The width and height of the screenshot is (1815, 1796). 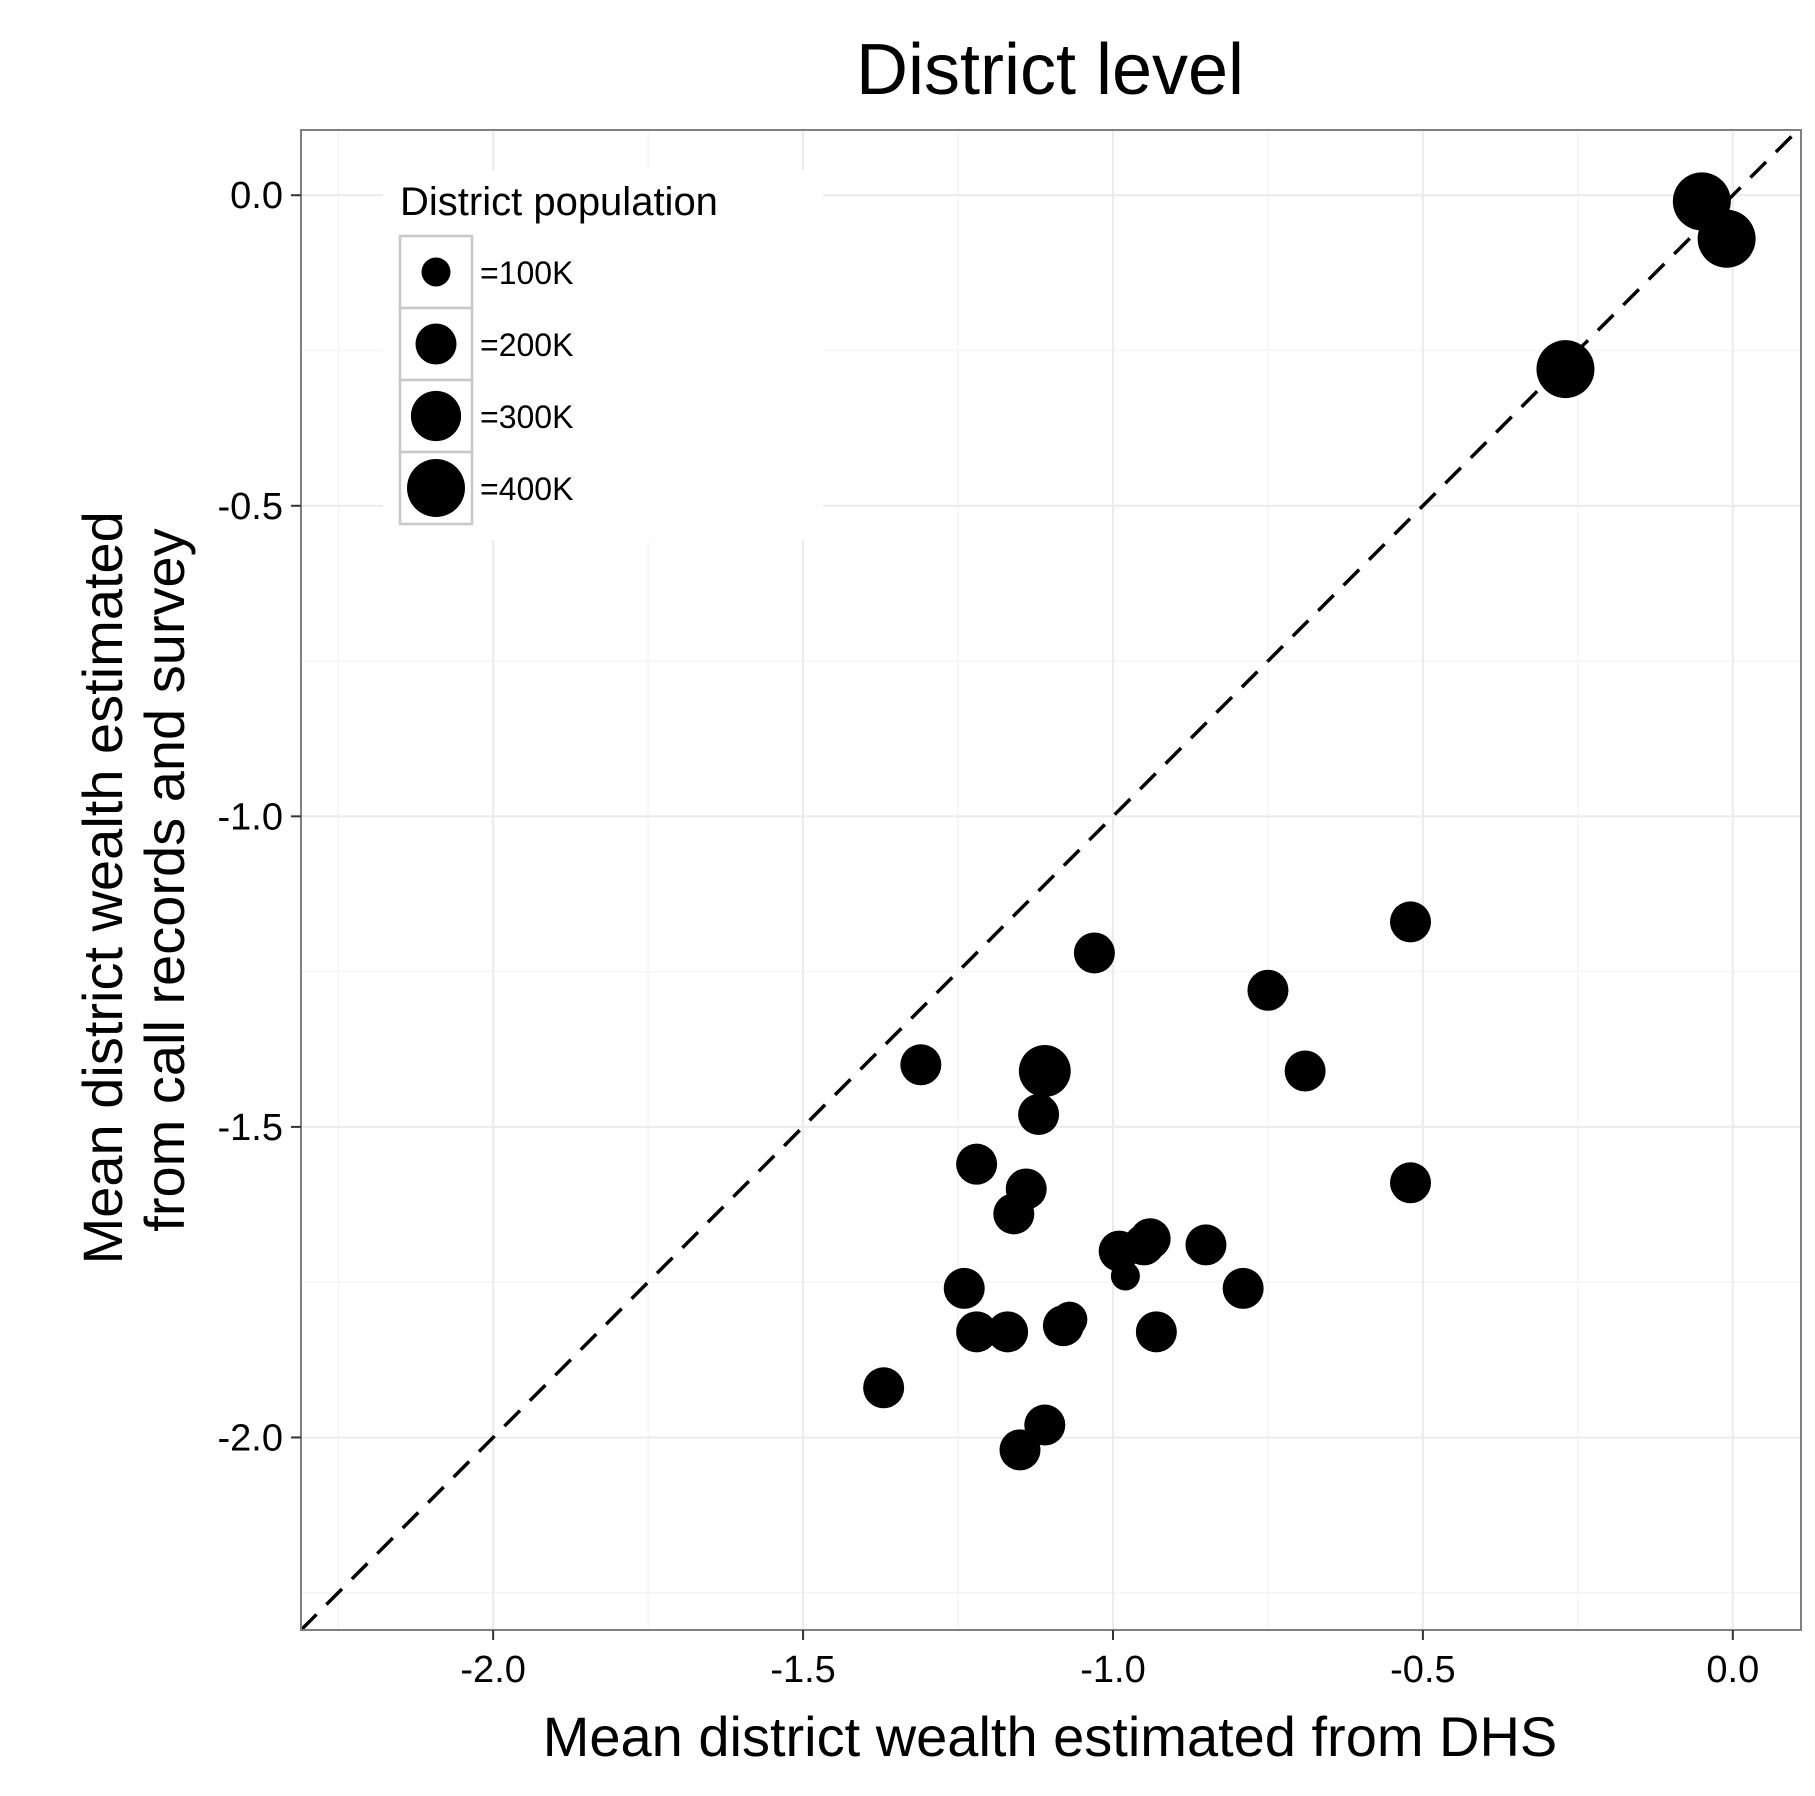 I want to click on legend-label: =400K, so click(x=526, y=489).